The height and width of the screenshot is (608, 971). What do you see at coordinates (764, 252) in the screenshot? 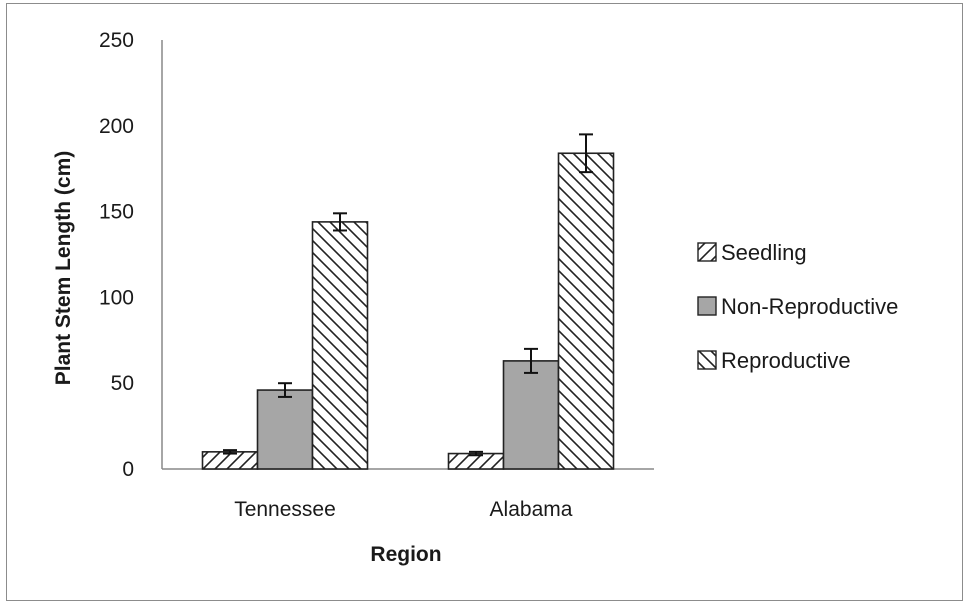
I see `legend-label: Seedling` at bounding box center [764, 252].